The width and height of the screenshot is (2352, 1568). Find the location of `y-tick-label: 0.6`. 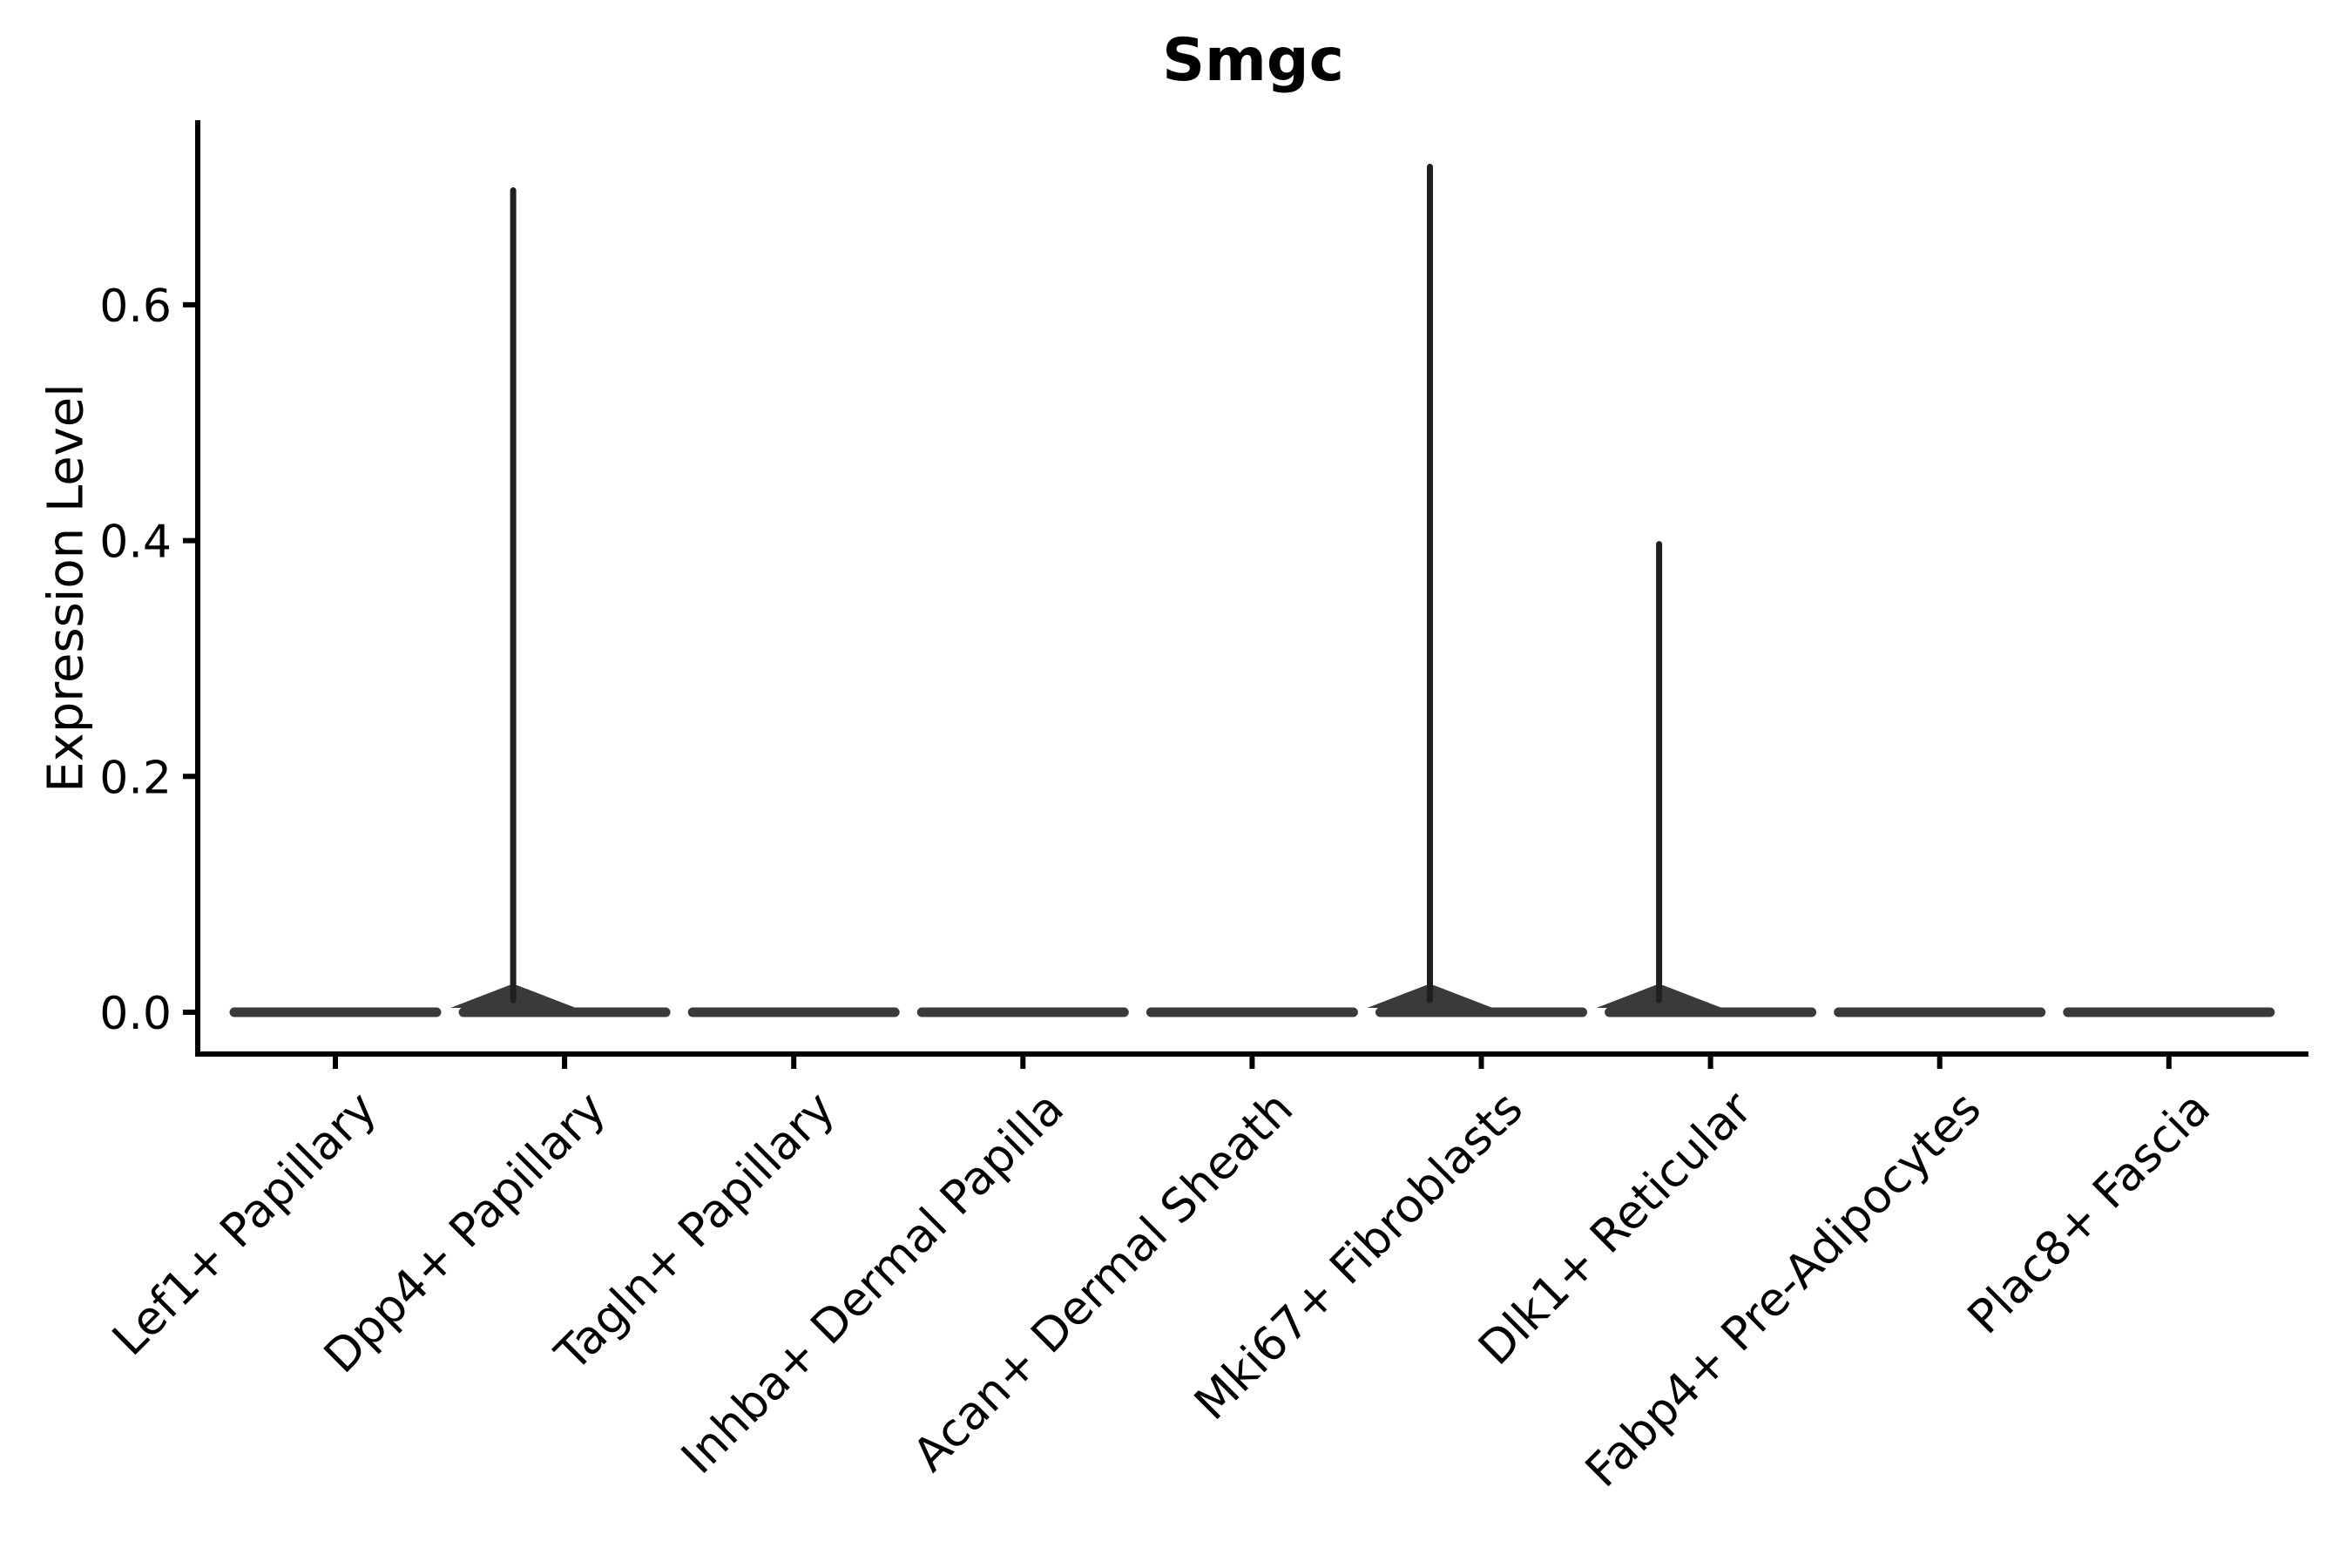

y-tick-label: 0.6 is located at coordinates (135, 306).